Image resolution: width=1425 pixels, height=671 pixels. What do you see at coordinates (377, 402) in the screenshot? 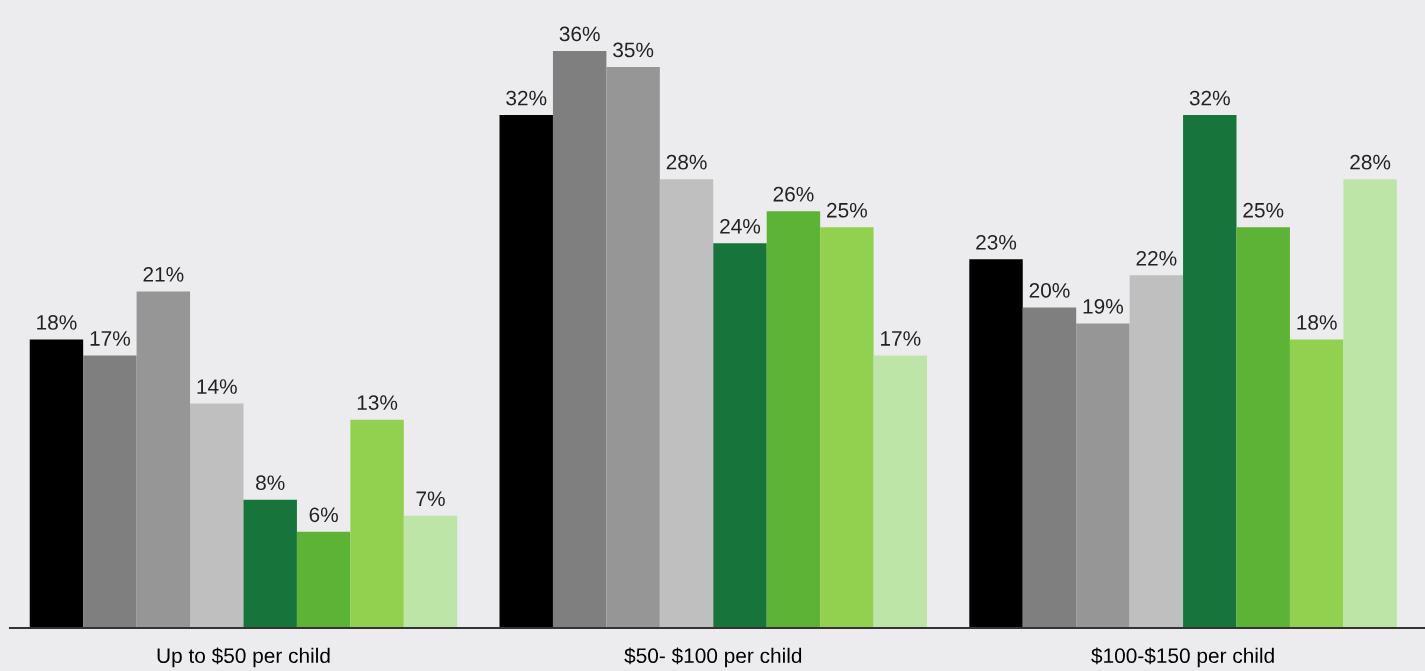
I see `data-label: 13%` at bounding box center [377, 402].